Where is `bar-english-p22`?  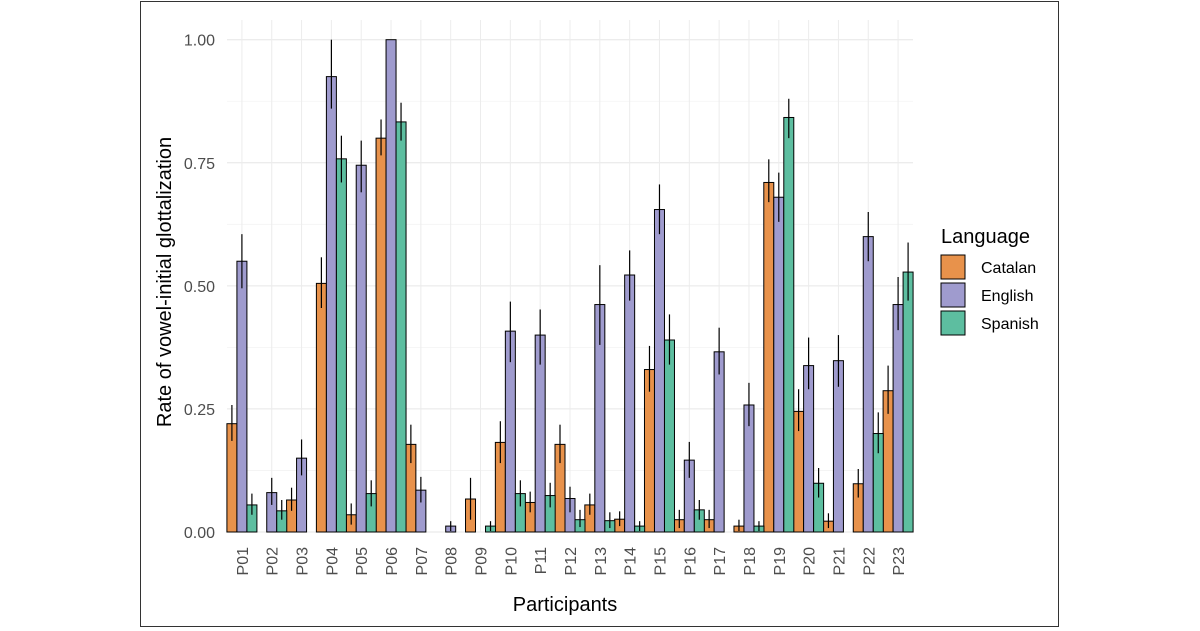 bar-english-p22 is located at coordinates (868, 384).